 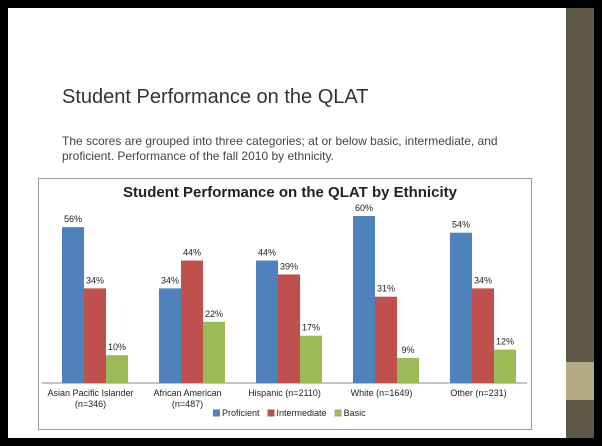 I want to click on x-tick-label: White (n=1649), so click(x=381, y=393).